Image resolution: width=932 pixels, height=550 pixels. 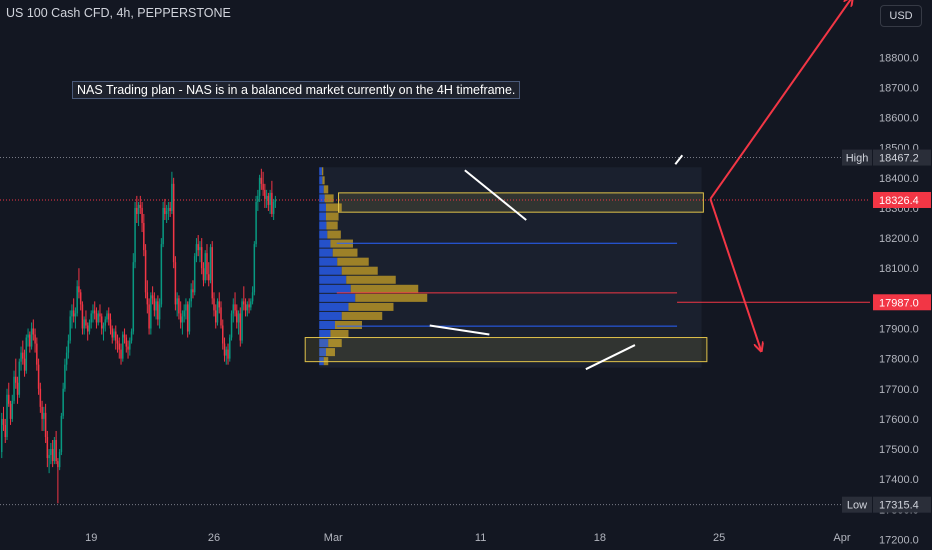 What do you see at coordinates (118, 13) in the screenshot?
I see `symbol-title: US 100 Cash CFD, 4h, PEPPERSTONE` at bounding box center [118, 13].